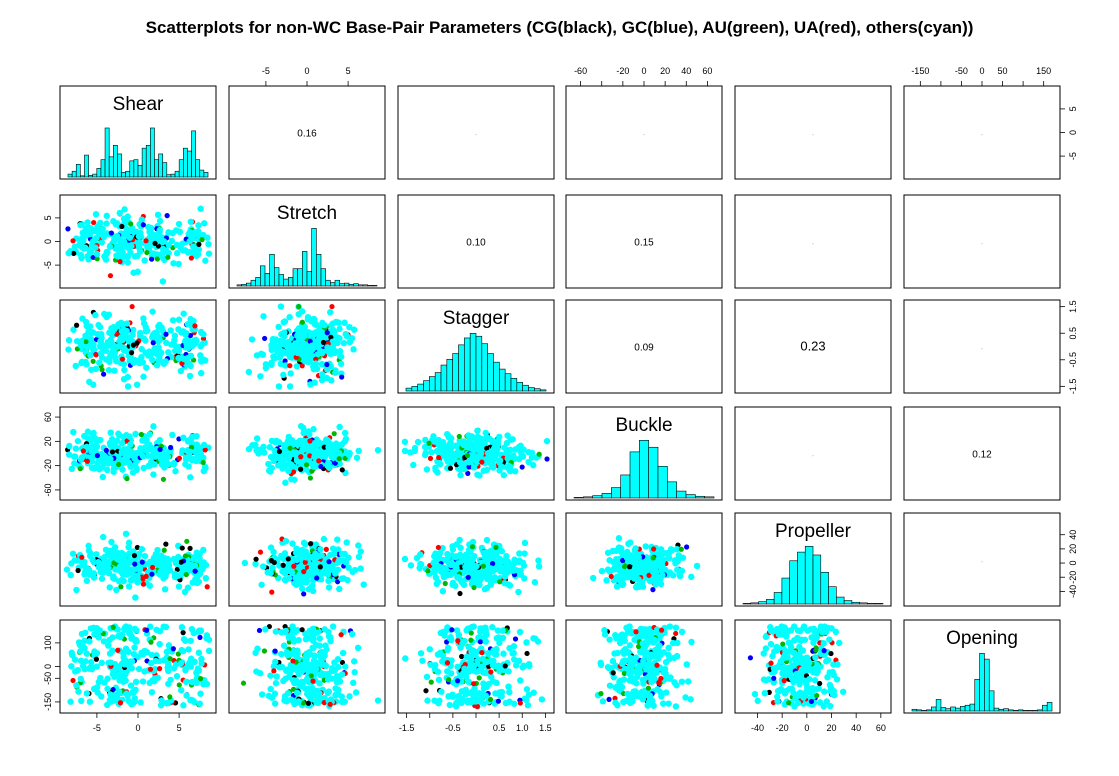  What do you see at coordinates (476, 132) in the screenshot?
I see `panel-frame-r0-c2` at bounding box center [476, 132].